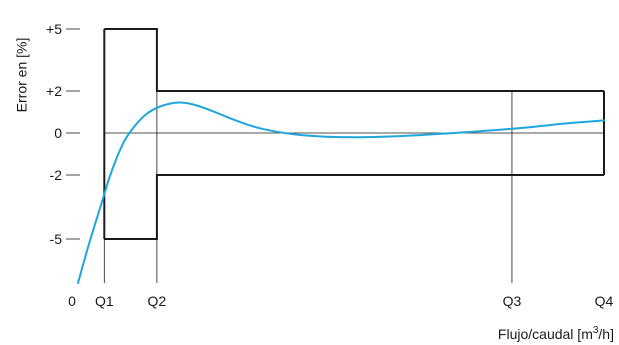  I want to click on x-axis-label-main: Flujo/caudal [m, so click(545, 334).